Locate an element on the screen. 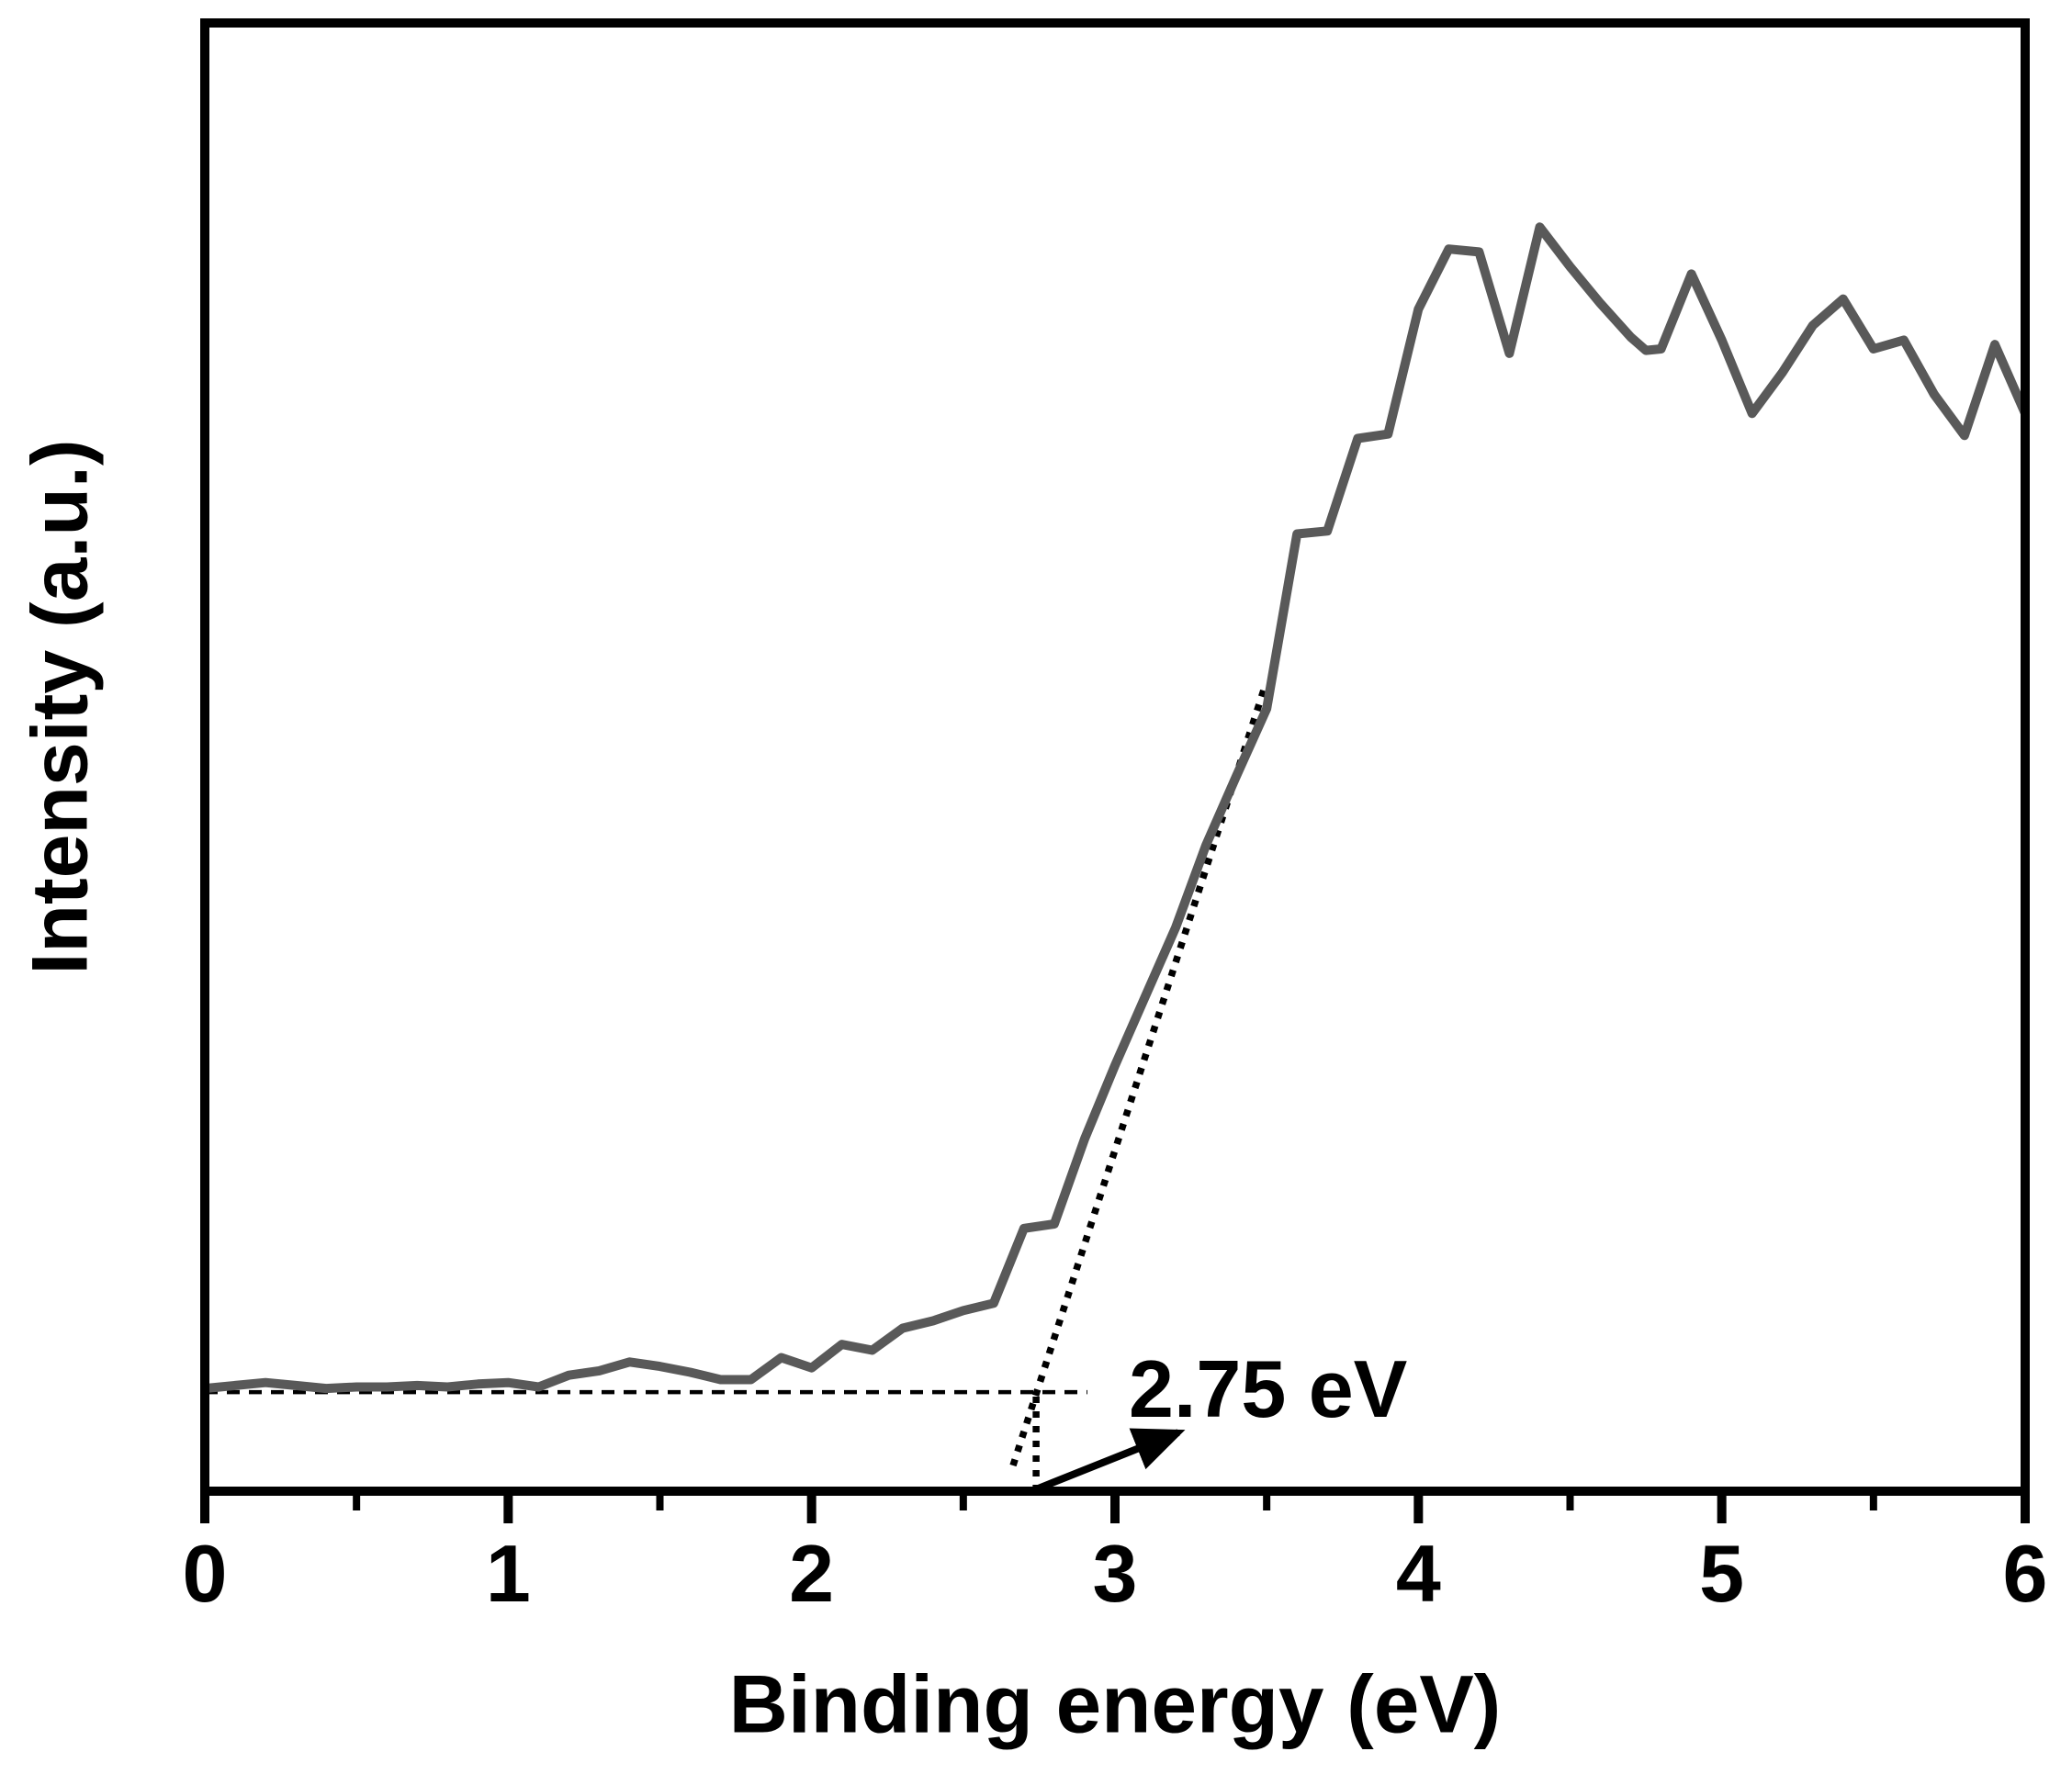 The width and height of the screenshot is (2072, 1774). x-tick-label-5: 5 is located at coordinates (1722, 1574).